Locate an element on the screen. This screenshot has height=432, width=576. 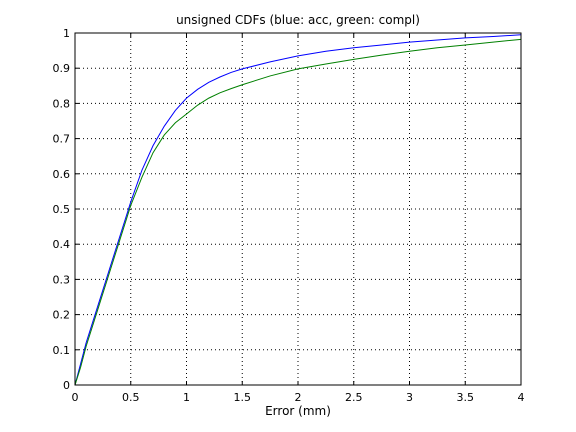
y-tick-label: 0.6 is located at coordinates (62, 174).